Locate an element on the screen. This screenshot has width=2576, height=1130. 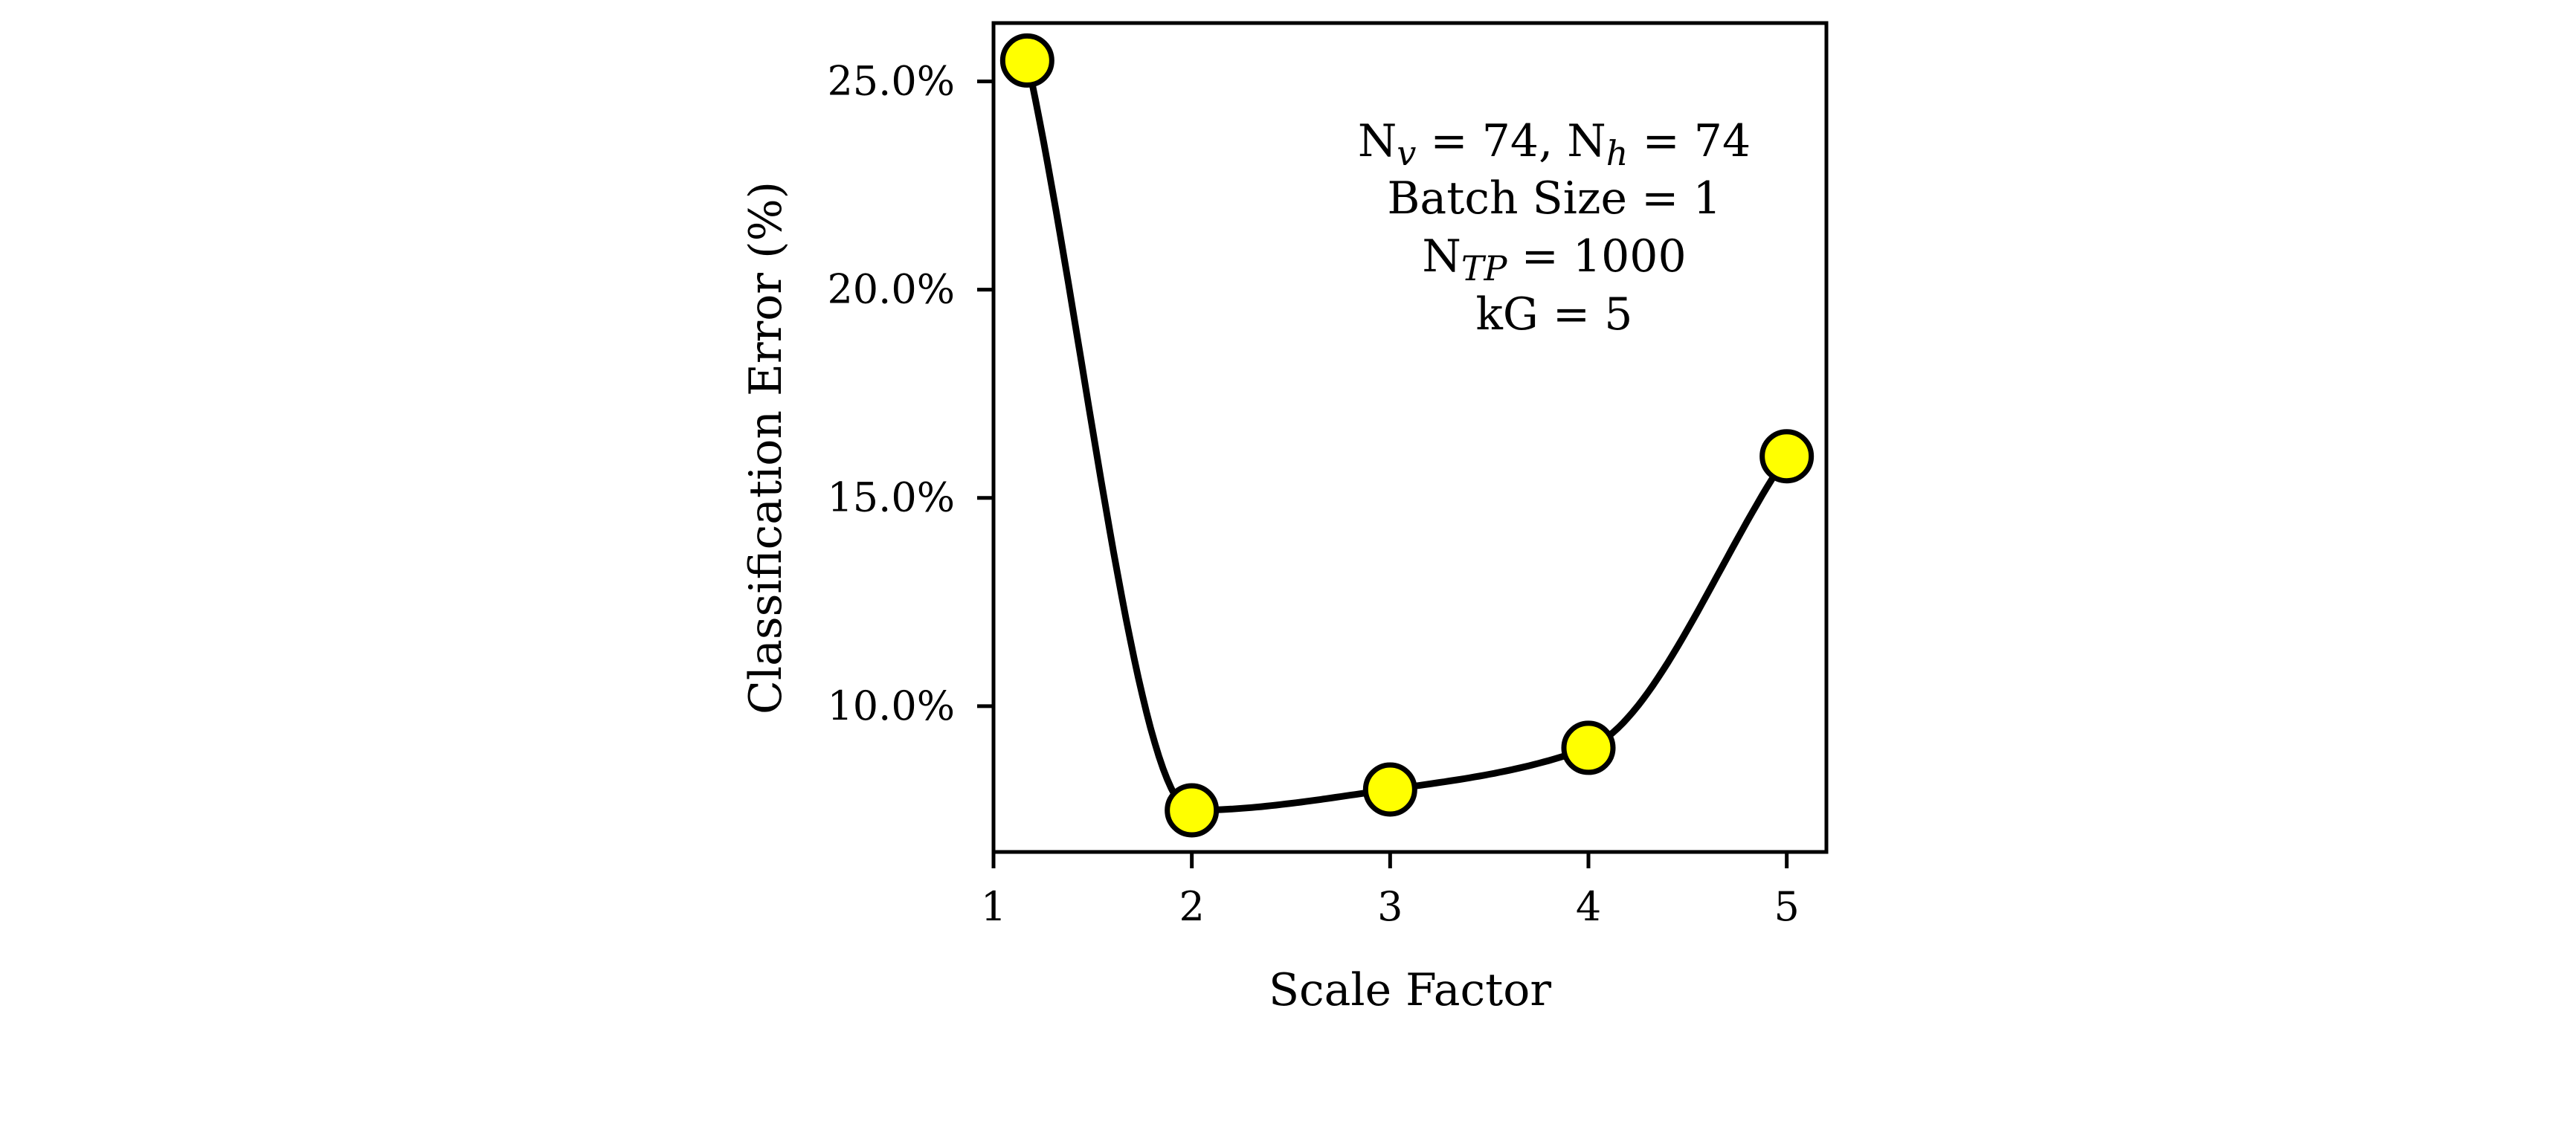
y-axis-label: Classification Error (%) is located at coordinates (766, 447).